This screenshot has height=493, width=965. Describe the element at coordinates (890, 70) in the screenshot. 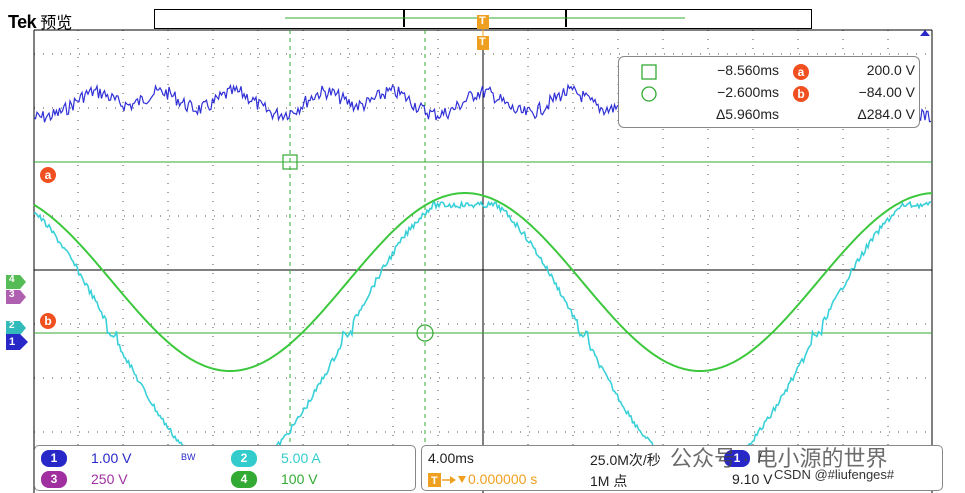

I see `cursor-a-value: 200.0 V` at that location.